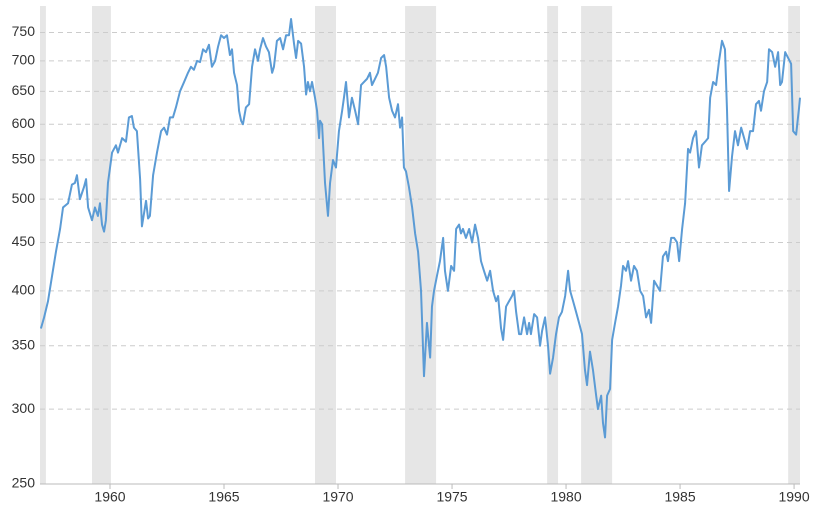 The width and height of the screenshot is (818, 508). Describe the element at coordinates (679, 497) in the screenshot. I see `x-tick-label: 1985` at that location.